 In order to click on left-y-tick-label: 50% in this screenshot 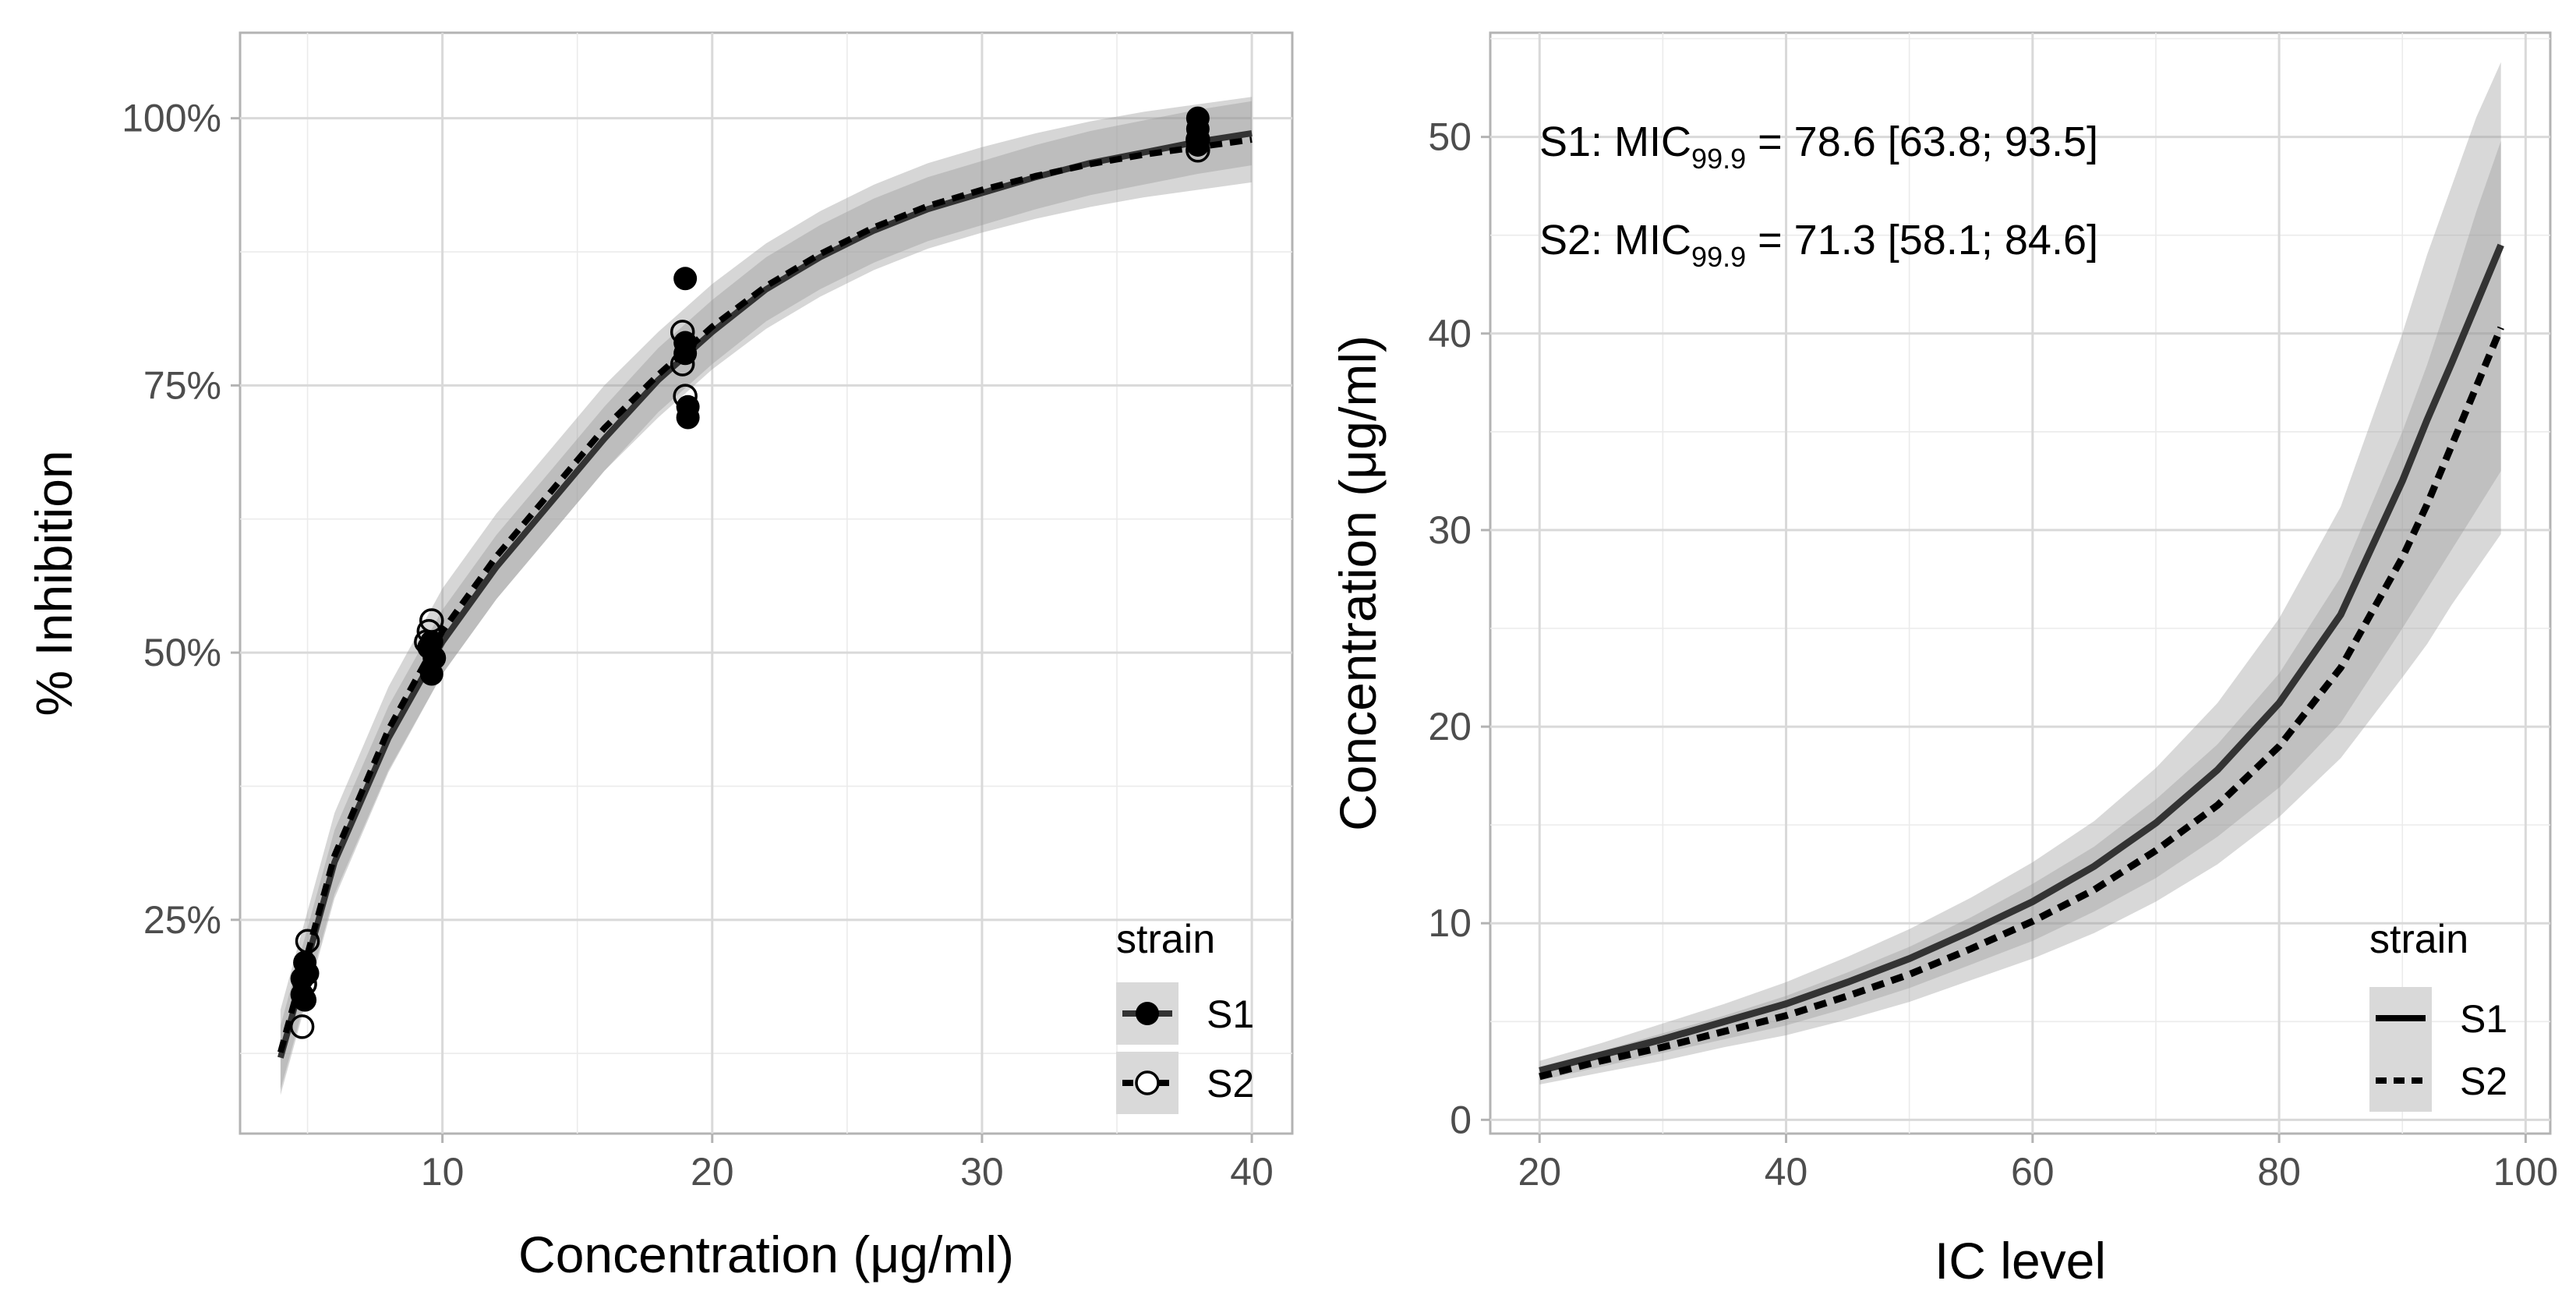, I will do `click(182, 652)`.